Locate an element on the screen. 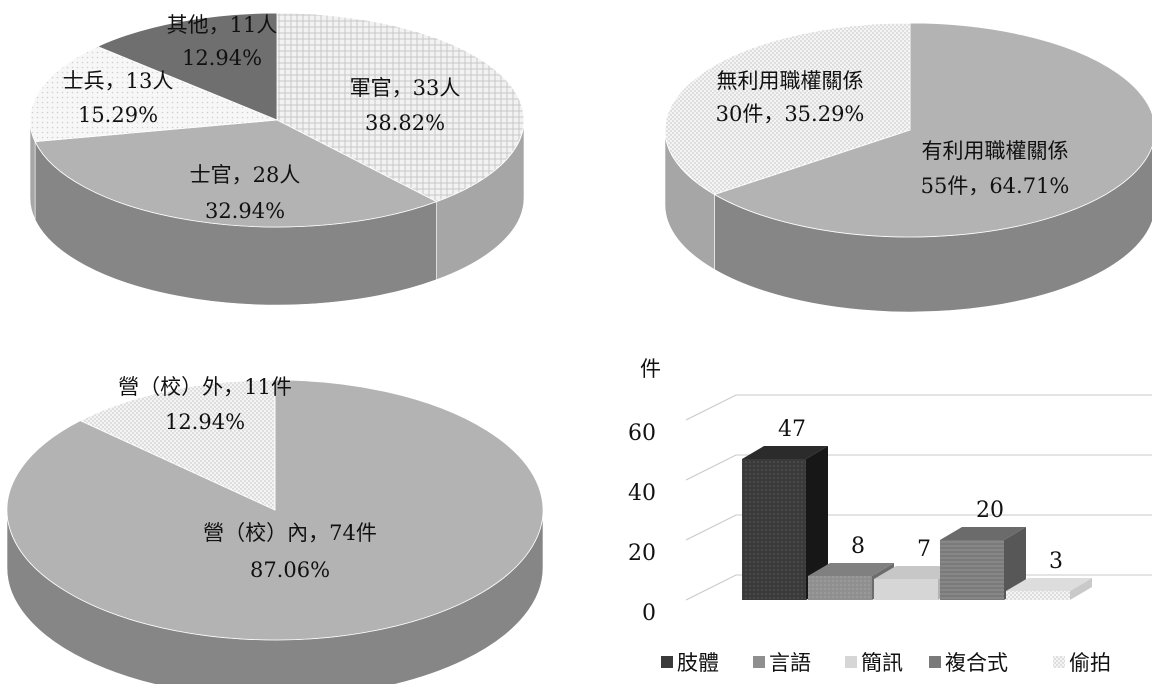 The width and height of the screenshot is (1152, 684). y-tick-label: 40 is located at coordinates (642, 493).